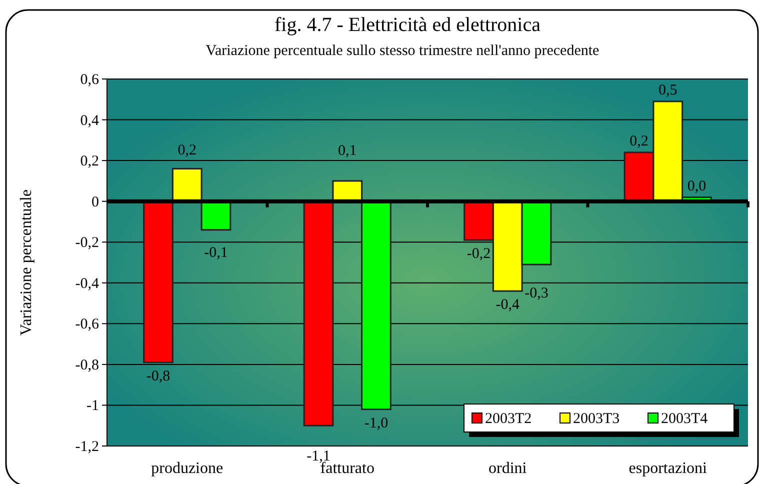 The image size is (764, 484). Describe the element at coordinates (684, 419) in the screenshot. I see `legend-label: 2003T4` at that location.